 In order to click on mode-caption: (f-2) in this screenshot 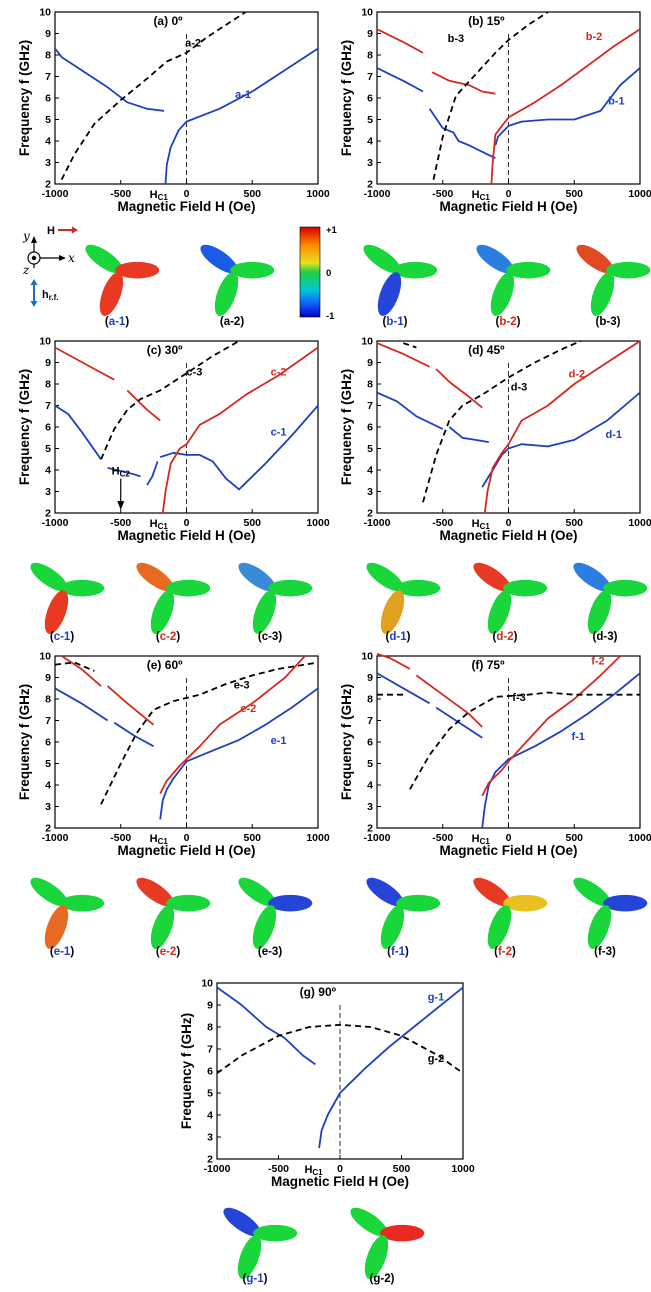, I will do `click(505, 952)`.